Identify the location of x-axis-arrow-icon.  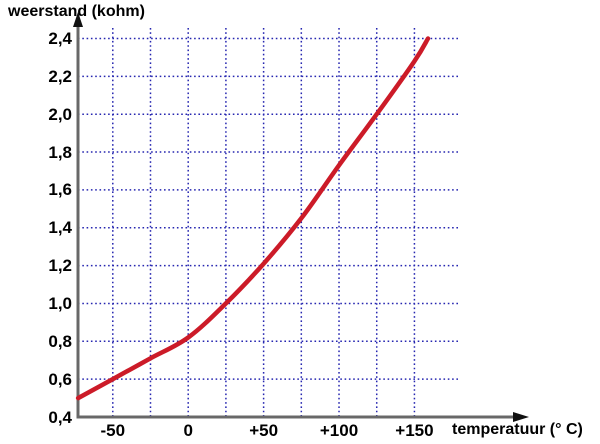
(521, 417).